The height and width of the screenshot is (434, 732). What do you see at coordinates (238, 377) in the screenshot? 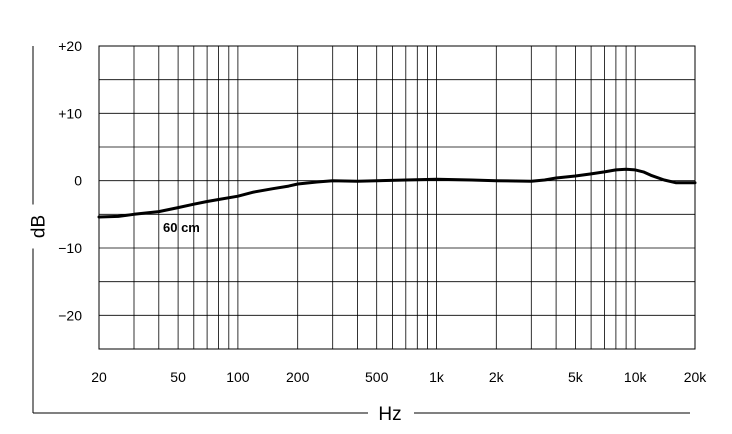
I see `x-tick-label: 100` at bounding box center [238, 377].